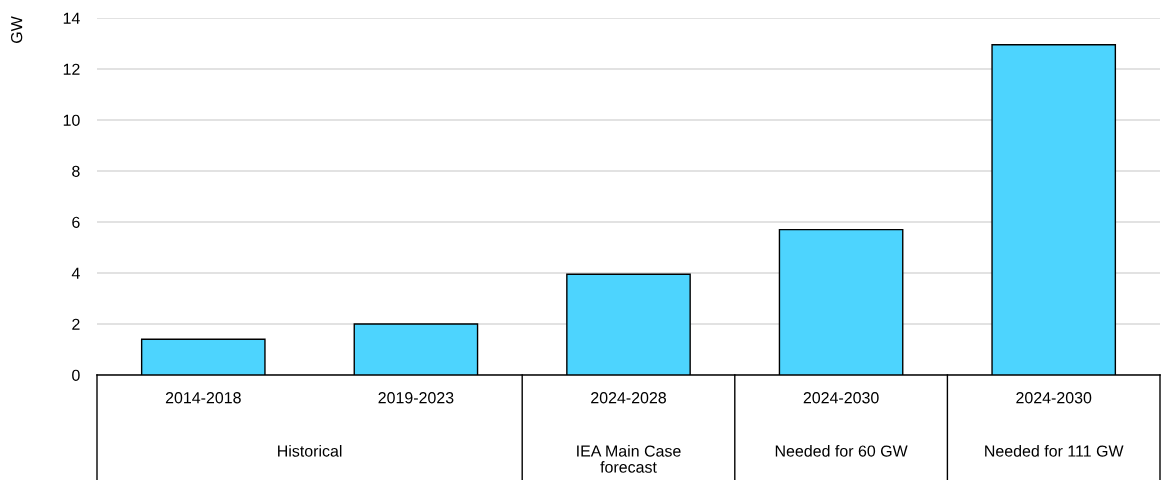 The width and height of the screenshot is (1170, 480). What do you see at coordinates (76, 375) in the screenshot?
I see `y-tick-label: 0` at bounding box center [76, 375].